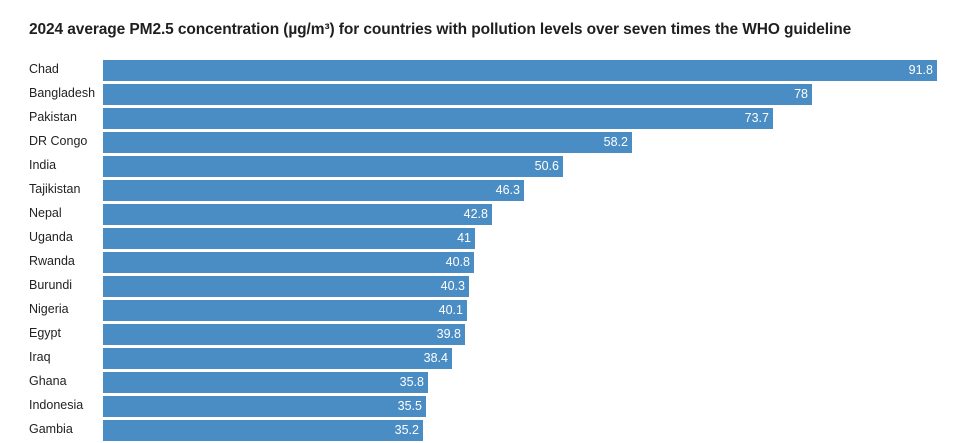 The width and height of the screenshot is (954, 443). Describe the element at coordinates (448, 334) in the screenshot. I see `bar-value-label: 39.8` at that location.